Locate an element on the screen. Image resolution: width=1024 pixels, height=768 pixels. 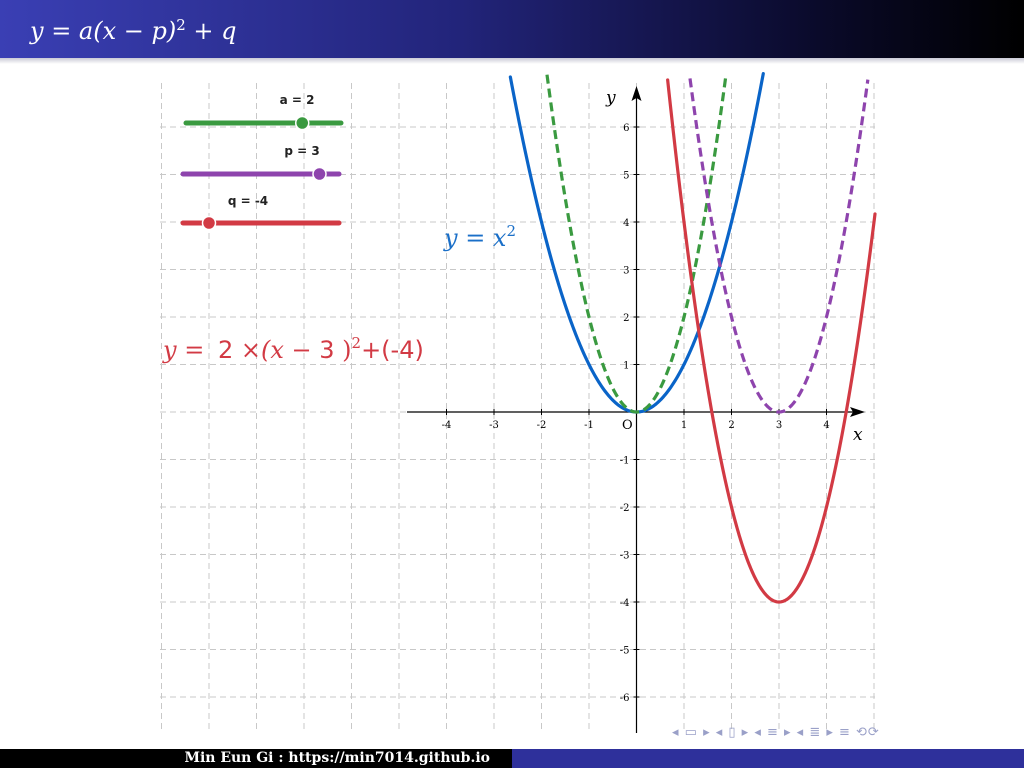
y-tick-label: 4 is located at coordinates (626, 223).